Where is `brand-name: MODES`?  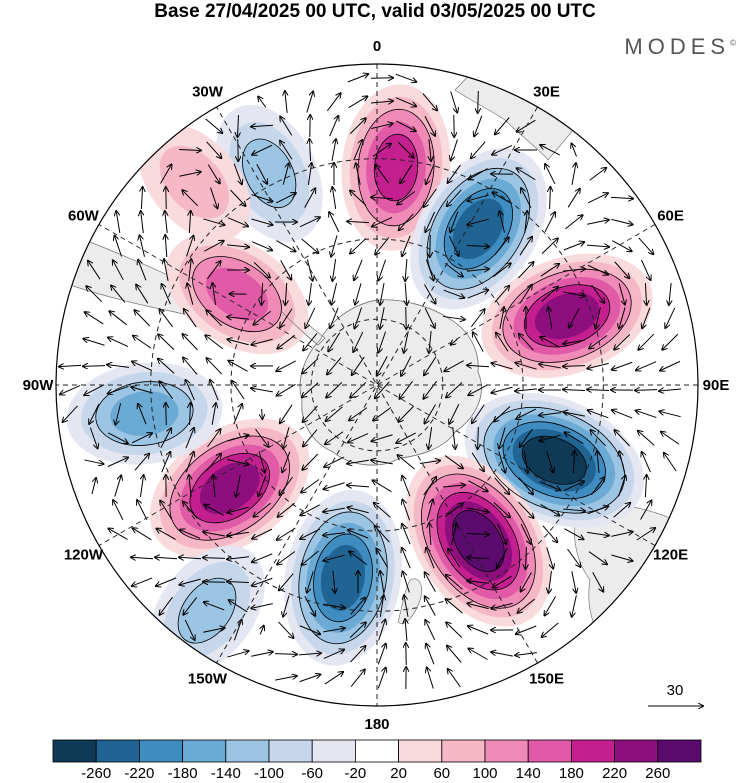
brand-name: MODES is located at coordinates (677, 46).